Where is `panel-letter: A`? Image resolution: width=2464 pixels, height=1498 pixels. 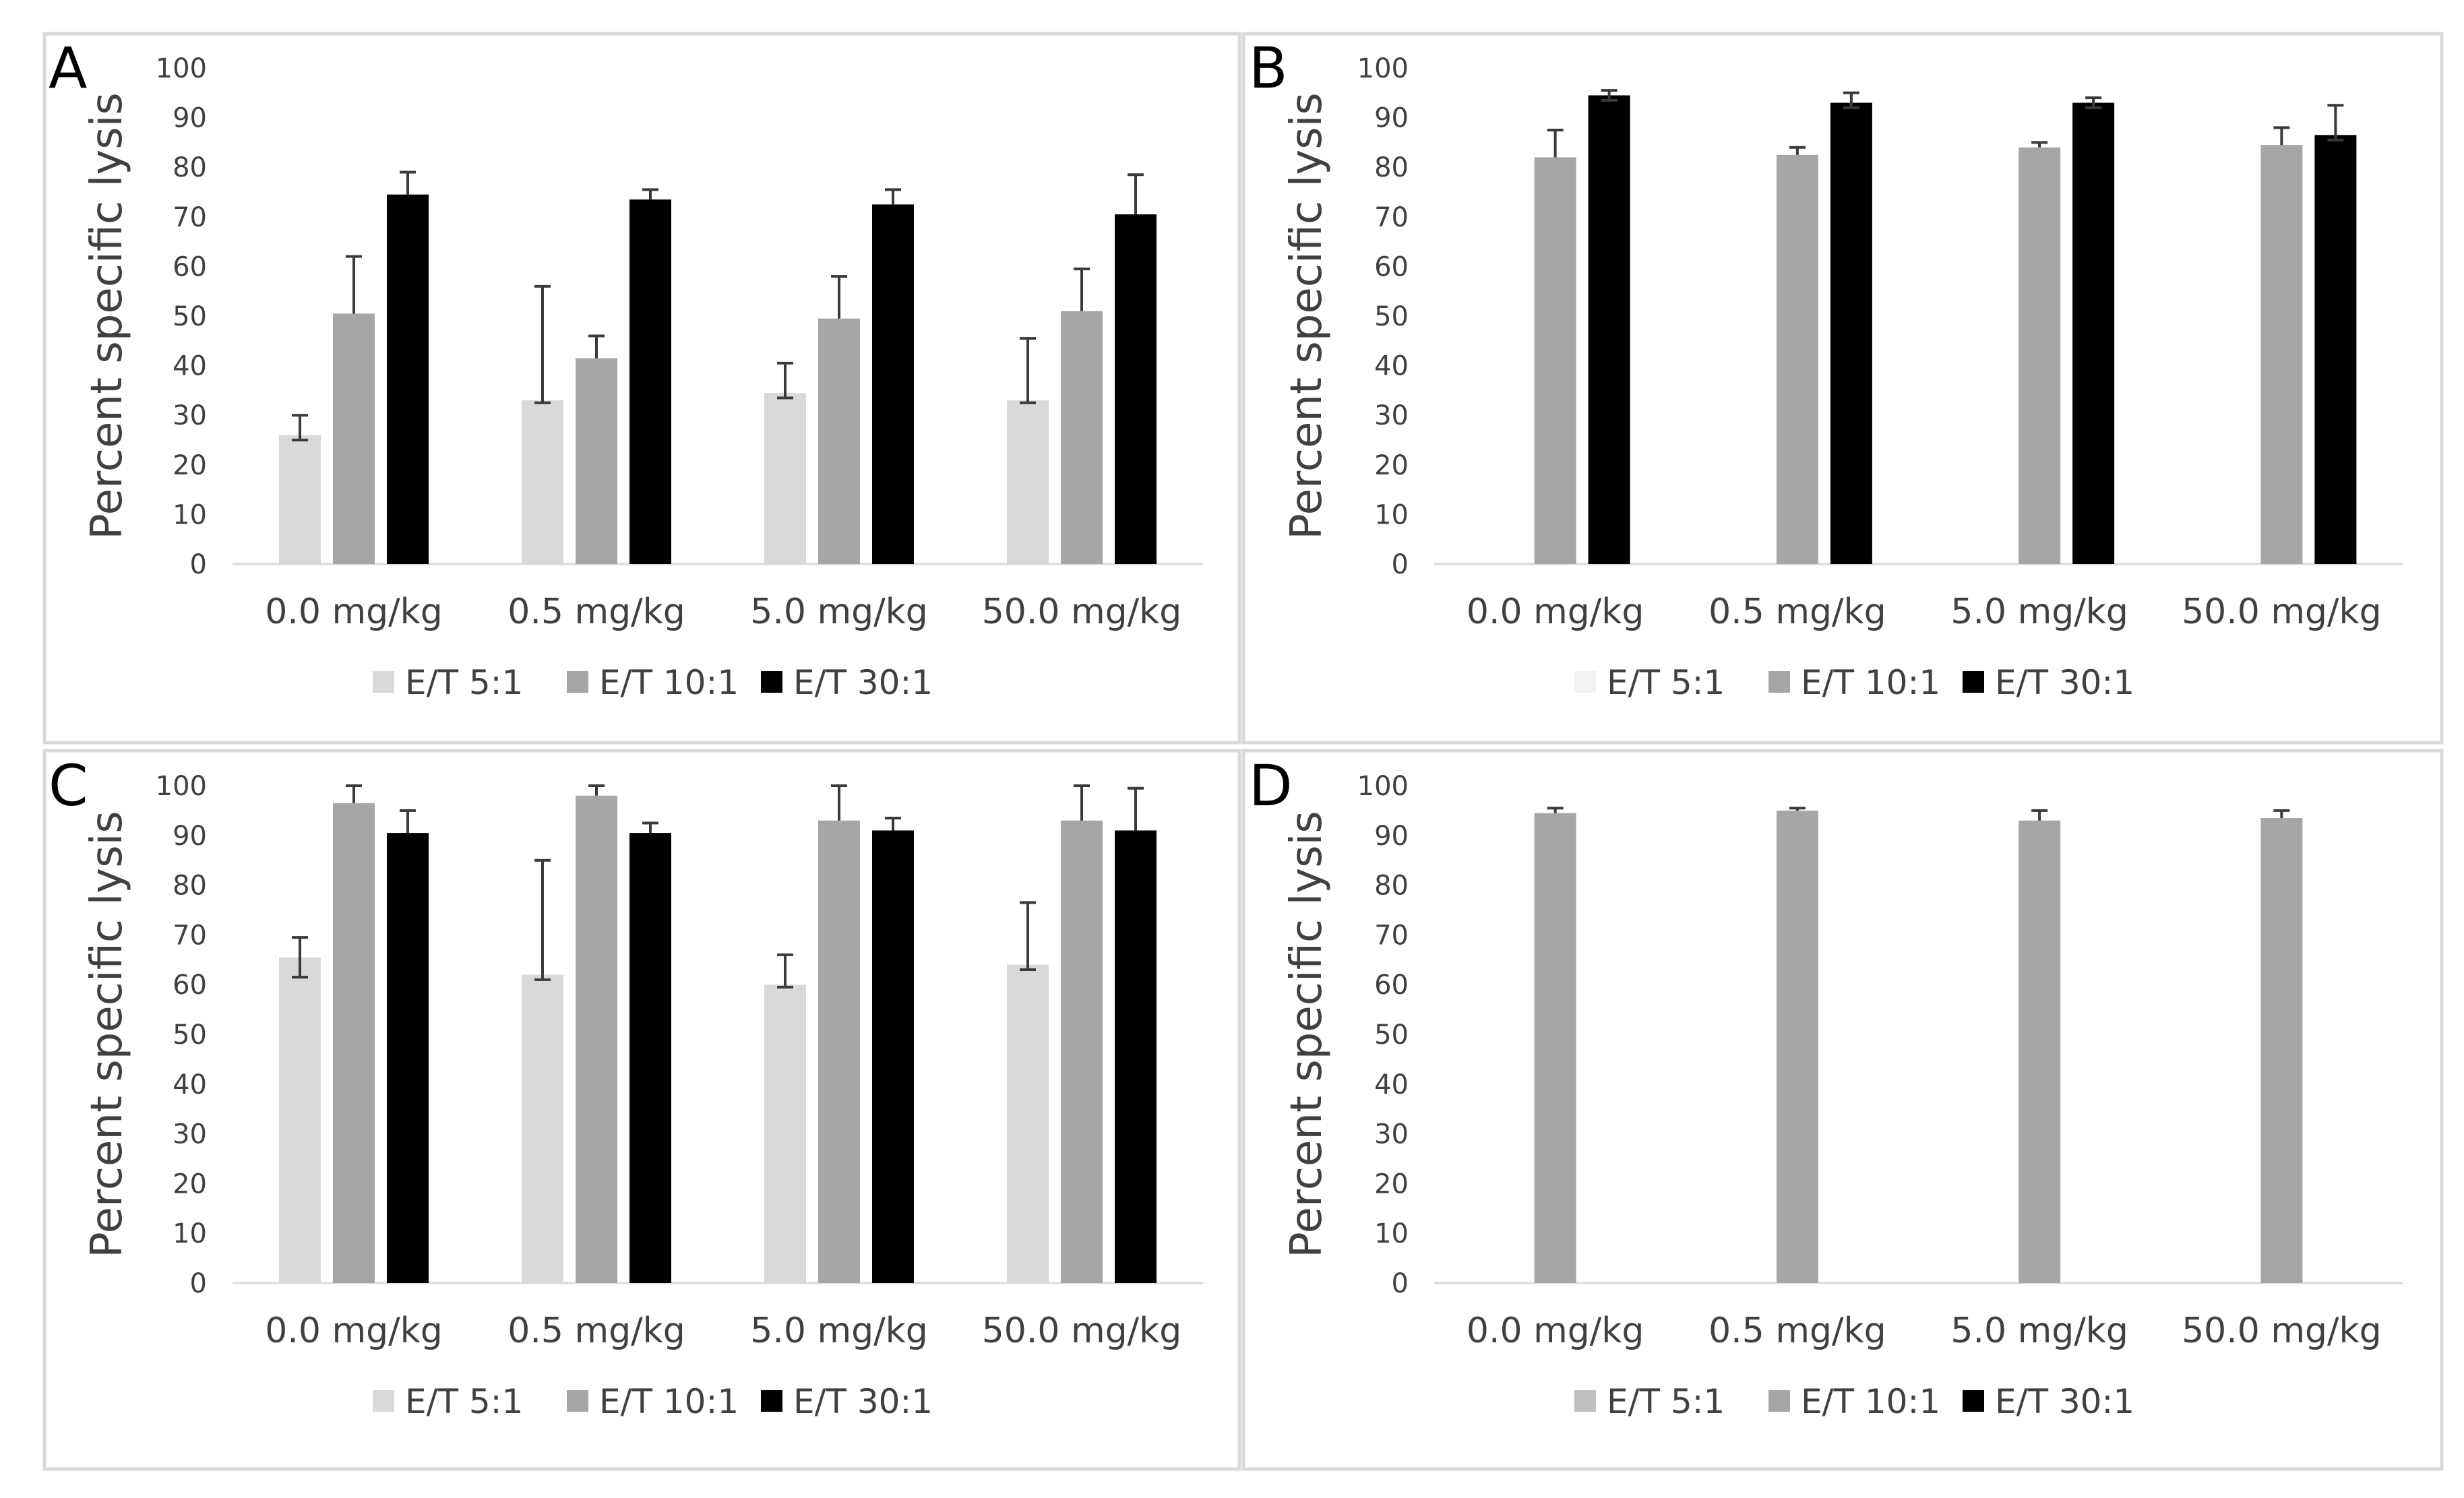
panel-letter: A is located at coordinates (68, 68).